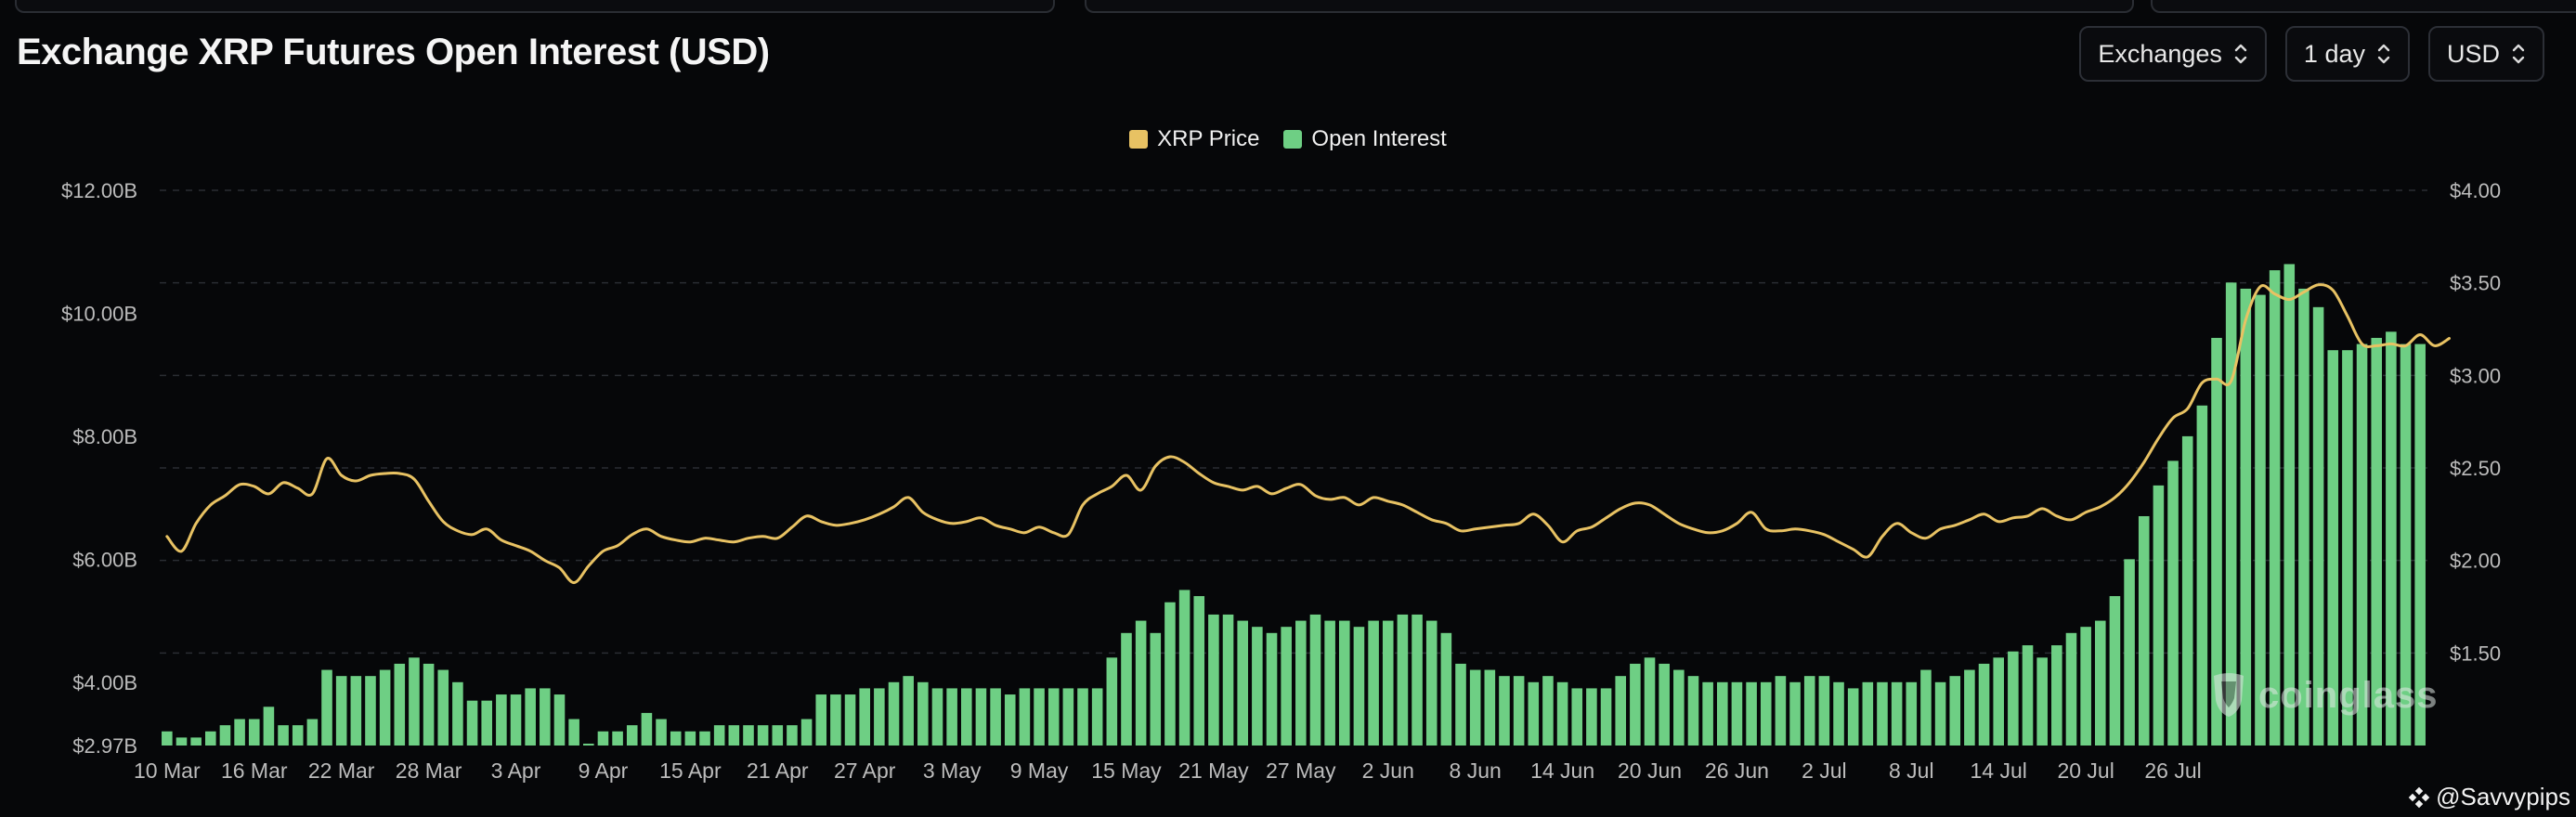  Describe the element at coordinates (2489, 797) in the screenshot. I see `author-credit: @Savvypips` at that location.